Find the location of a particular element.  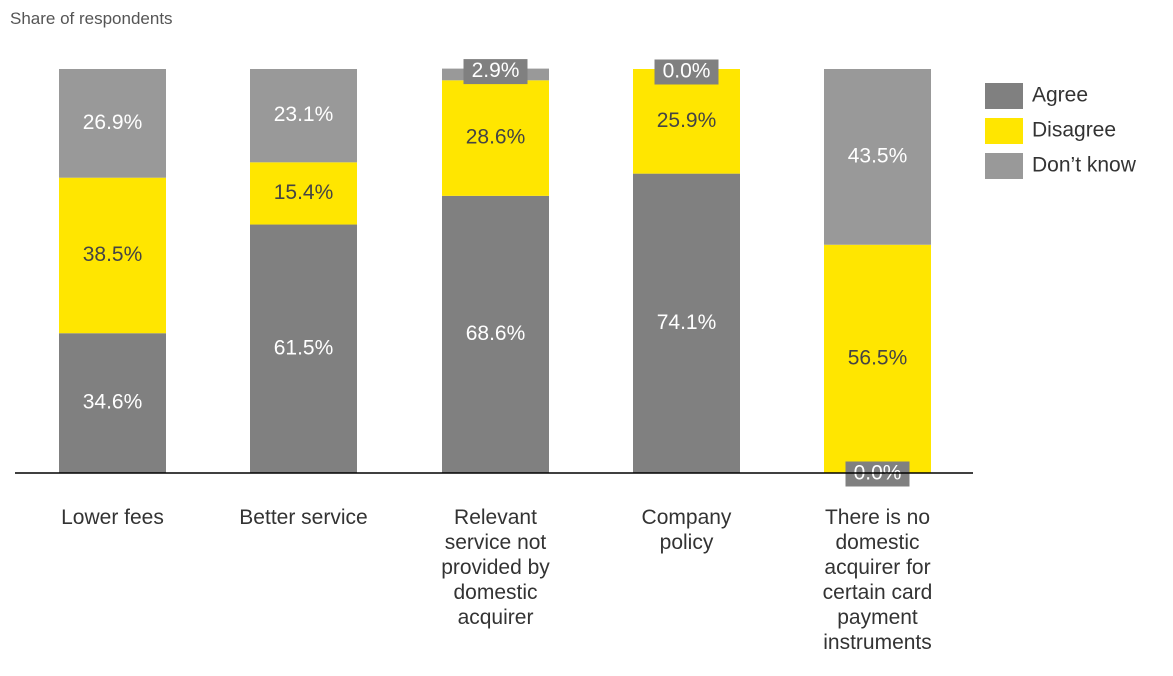

value-label: 61.5% is located at coordinates (304, 347).